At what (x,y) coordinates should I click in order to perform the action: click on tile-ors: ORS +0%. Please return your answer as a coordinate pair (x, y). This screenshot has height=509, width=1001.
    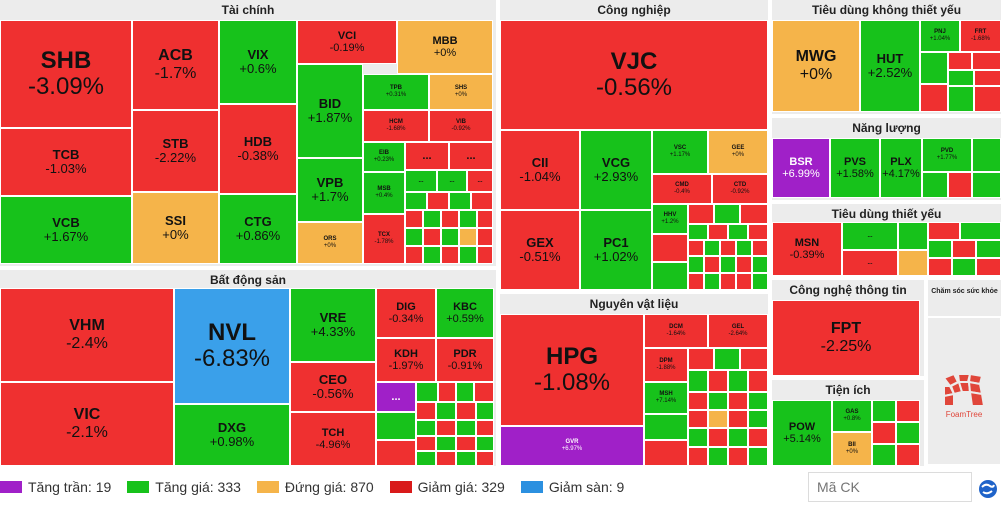
    Looking at the image, I should click on (330, 243).